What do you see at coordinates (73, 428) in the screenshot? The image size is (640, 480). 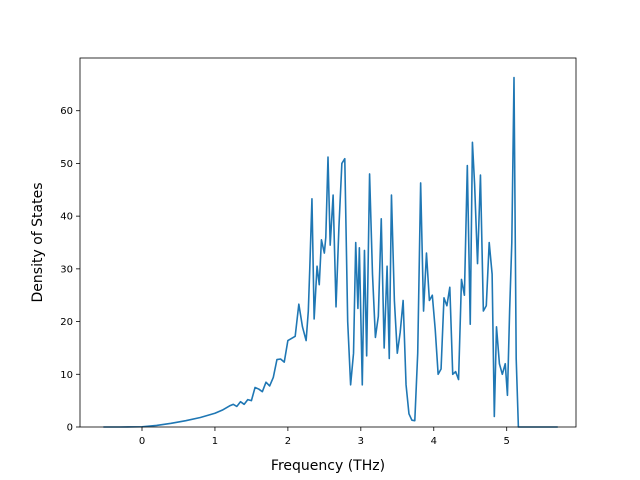 I see `y-tick: 0` at bounding box center [73, 428].